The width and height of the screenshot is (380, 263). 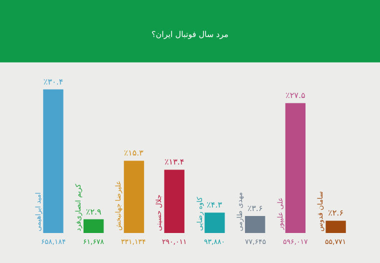 I want to click on data-label: ٪۳.۶, so click(x=255, y=208).